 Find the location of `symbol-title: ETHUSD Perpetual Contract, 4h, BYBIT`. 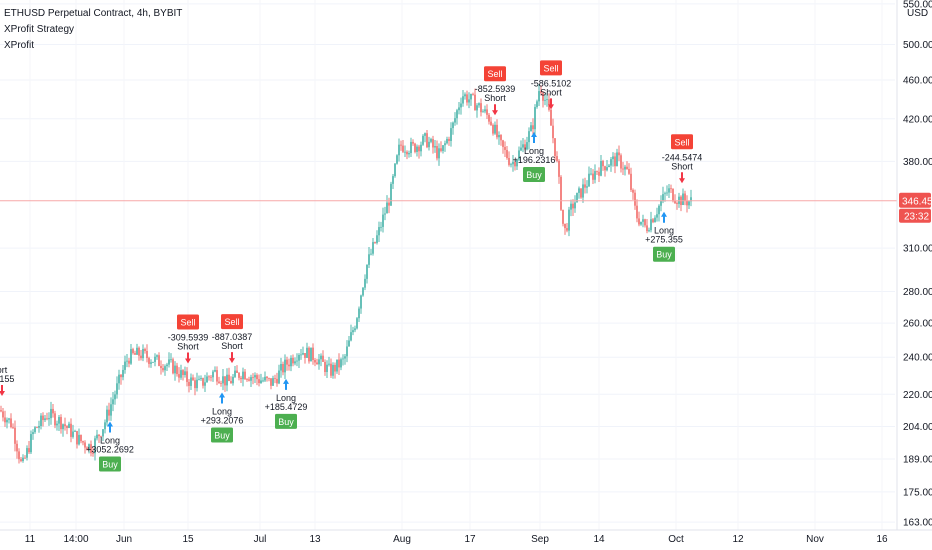

symbol-title: ETHUSD Perpetual Contract, 4h, BYBIT is located at coordinates (93, 13).